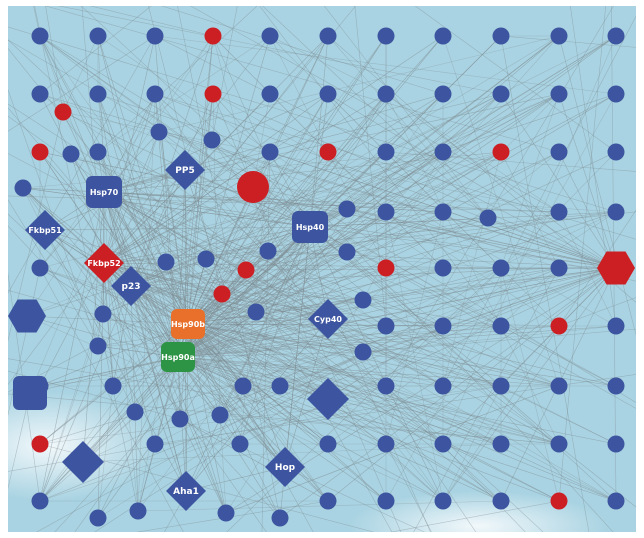  Describe the element at coordinates (186, 492) in the screenshot. I see `hub-label: Aha1` at that location.